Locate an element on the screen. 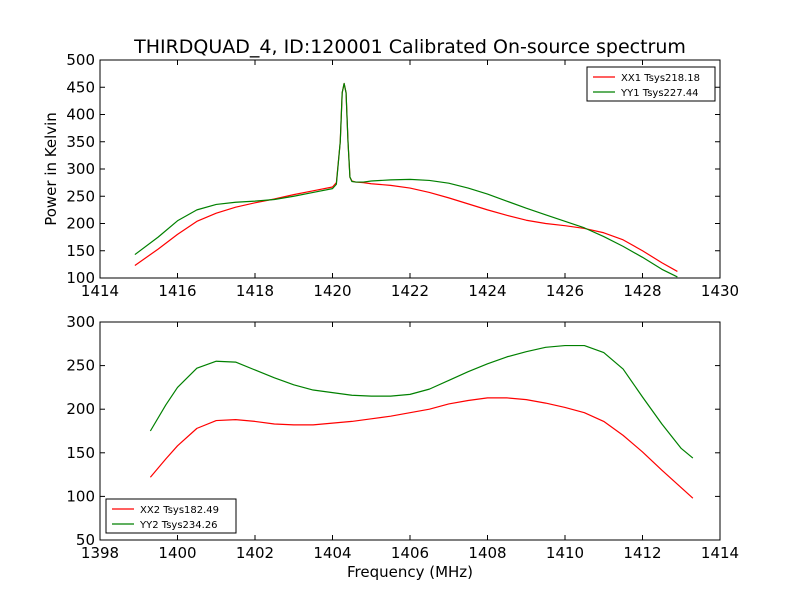 This screenshot has width=800, height=600. x-tick-label-0-4: 1422 is located at coordinates (410, 291).